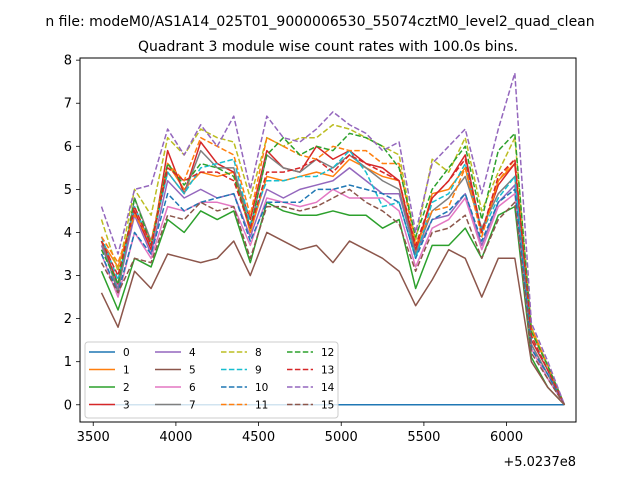 The image size is (640, 480). What do you see at coordinates (506, 437) in the screenshot?
I see `x-tick-label: 6000` at bounding box center [506, 437].